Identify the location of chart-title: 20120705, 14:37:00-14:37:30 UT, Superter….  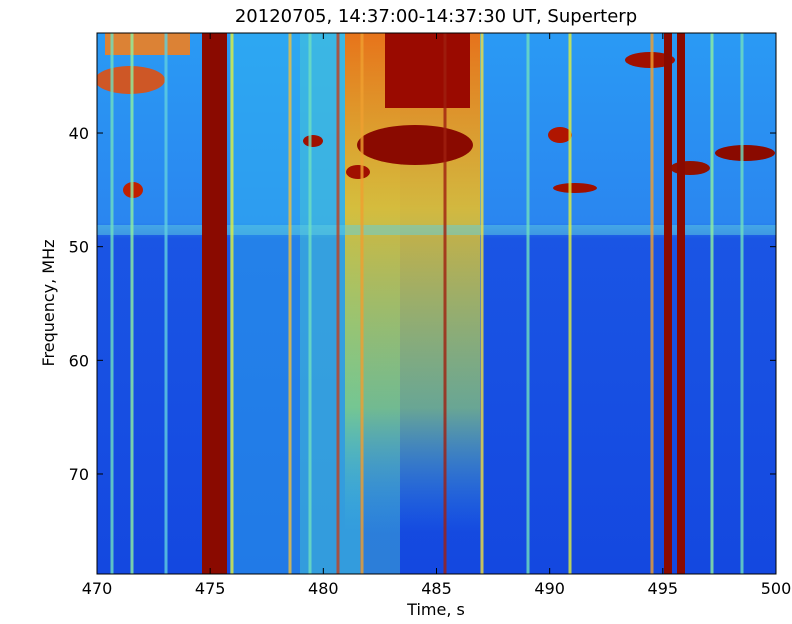
(436, 16).